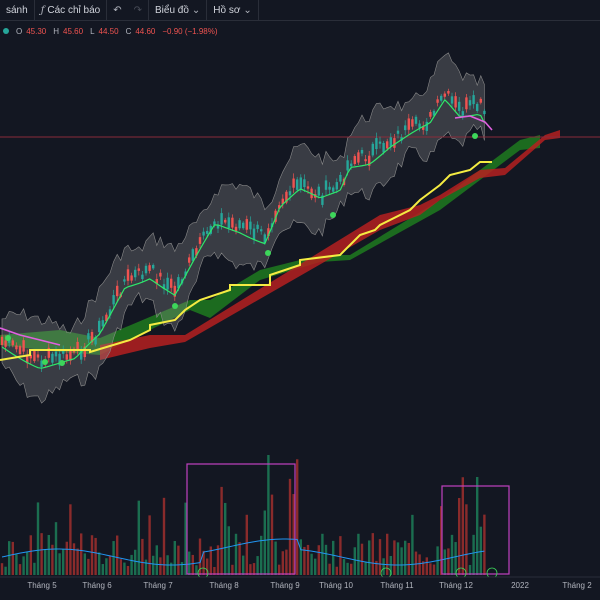 The width and height of the screenshot is (600, 600). I want to click on redo-button: ↷, so click(138, 10).